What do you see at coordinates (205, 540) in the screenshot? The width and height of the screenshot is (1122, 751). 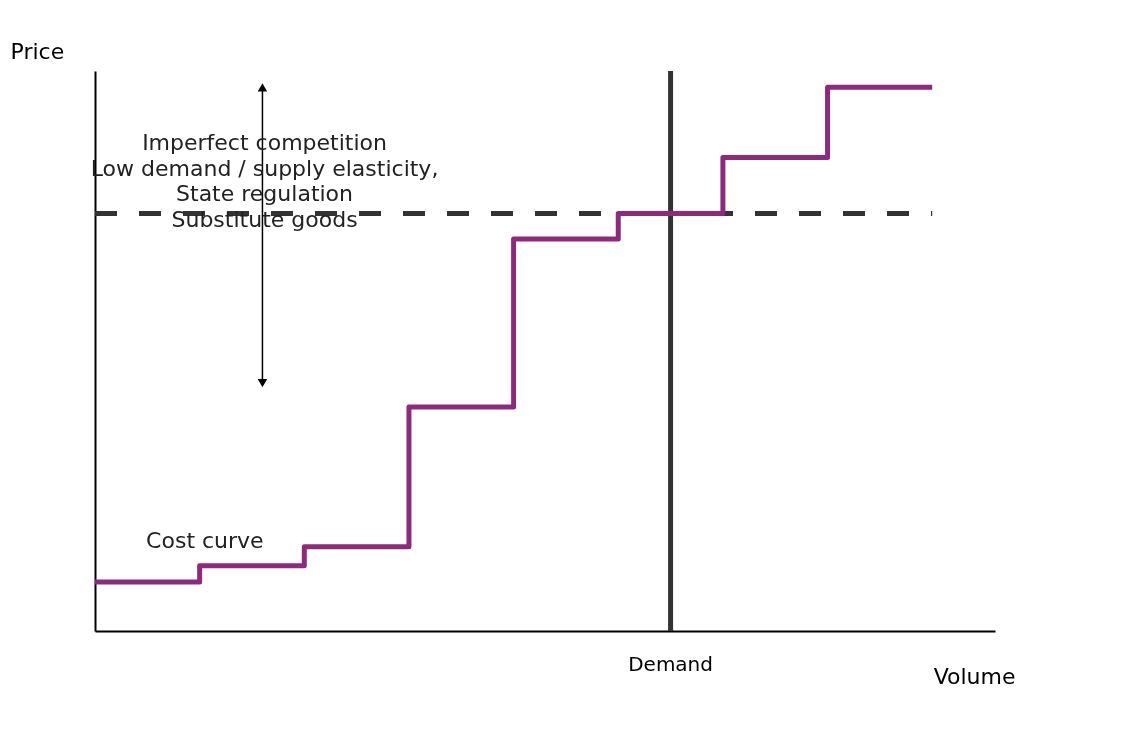 I see `annotation: Cost curve` at bounding box center [205, 540].